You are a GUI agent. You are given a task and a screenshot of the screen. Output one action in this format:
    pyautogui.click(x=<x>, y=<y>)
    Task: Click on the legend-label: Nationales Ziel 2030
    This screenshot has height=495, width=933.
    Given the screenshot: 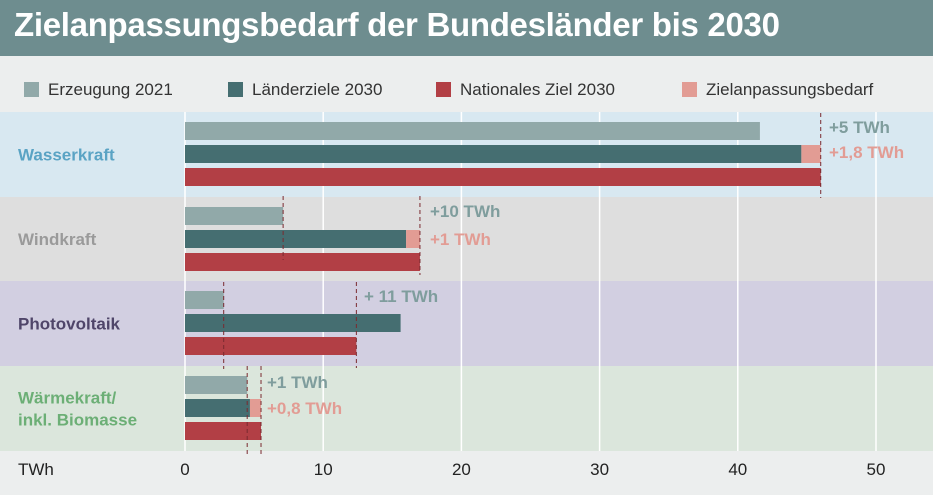 What is the action you would take?
    pyautogui.click(x=537, y=89)
    